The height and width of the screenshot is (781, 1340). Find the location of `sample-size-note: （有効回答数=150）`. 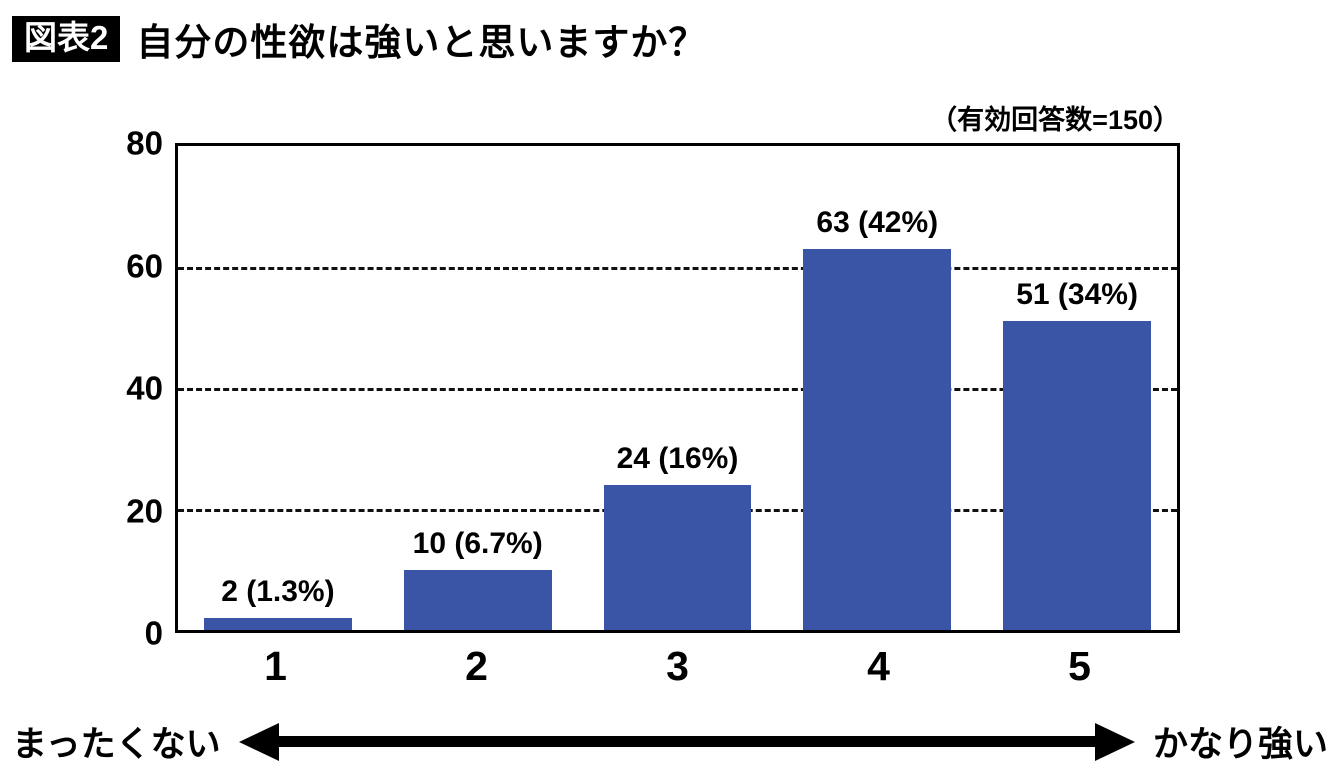

sample-size-note: （有効回答数=150） is located at coordinates (1055, 120).